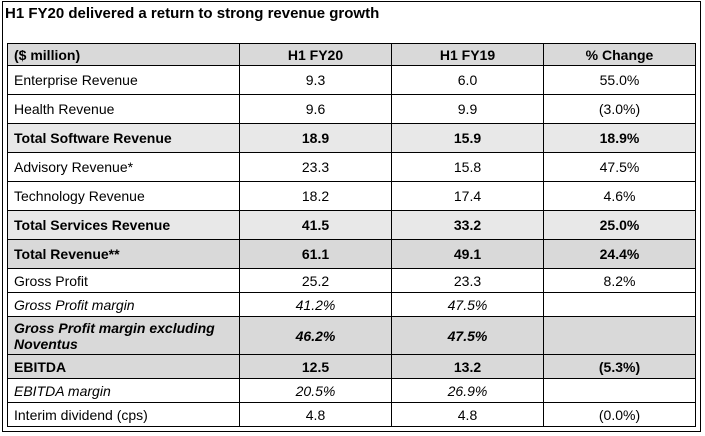 The width and height of the screenshot is (705, 436). Describe the element at coordinates (619, 80) in the screenshot. I see `value-cell: 55.0%` at that location.